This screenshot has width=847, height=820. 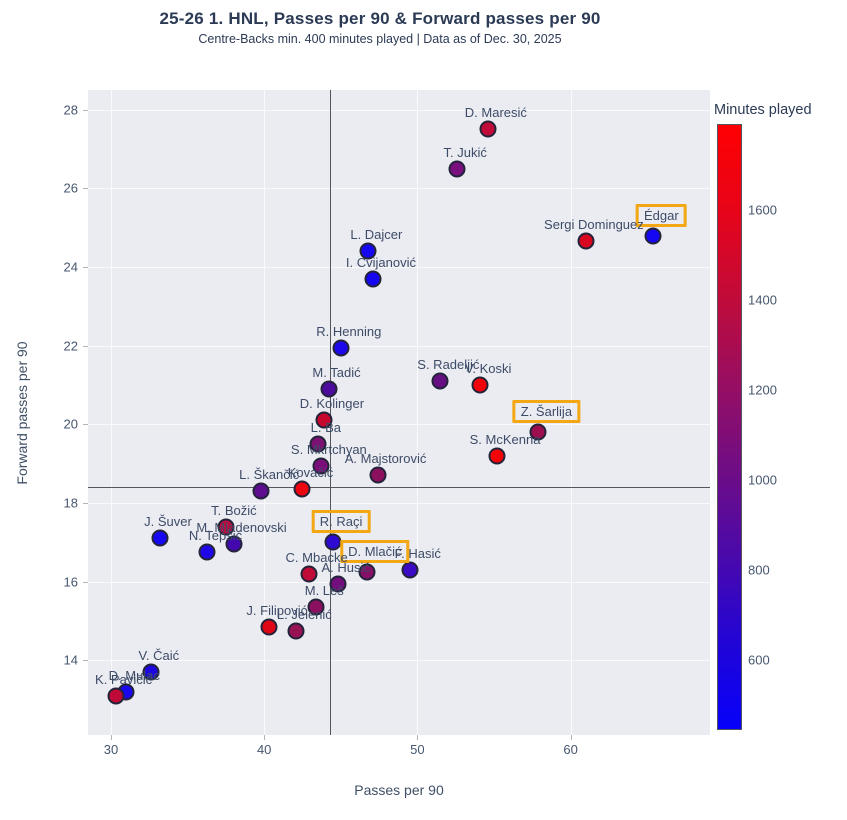 I want to click on player-label: S. Radeljić, so click(x=448, y=365).